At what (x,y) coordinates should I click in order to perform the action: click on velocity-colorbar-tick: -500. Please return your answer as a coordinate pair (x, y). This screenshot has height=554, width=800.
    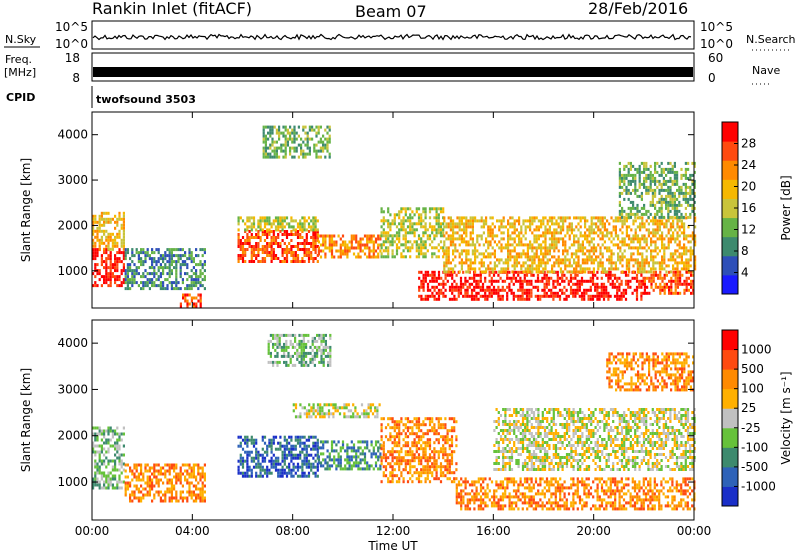
    Looking at the image, I should click on (754, 467).